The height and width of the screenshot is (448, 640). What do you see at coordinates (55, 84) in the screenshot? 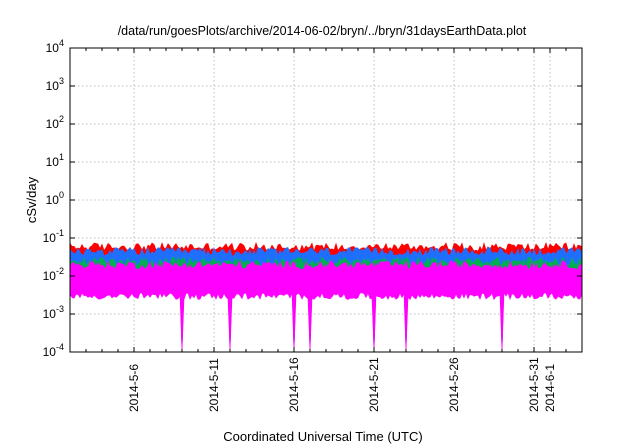
I see `y-tick-label: 10³` at bounding box center [55, 84].